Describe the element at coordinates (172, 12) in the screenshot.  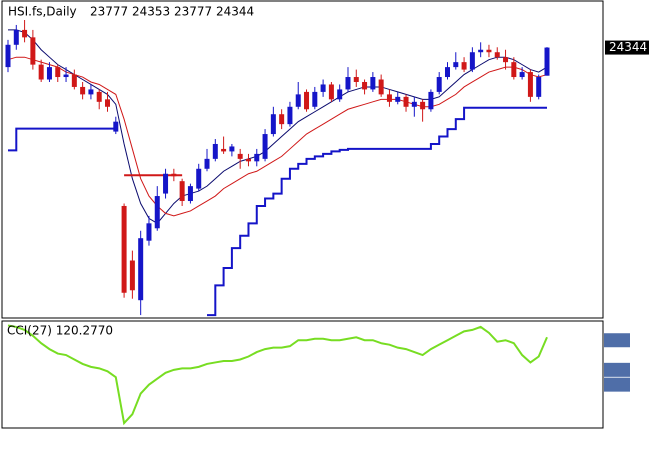
I see `ohlc-label: 23777 24353 23777 24344` at that location.